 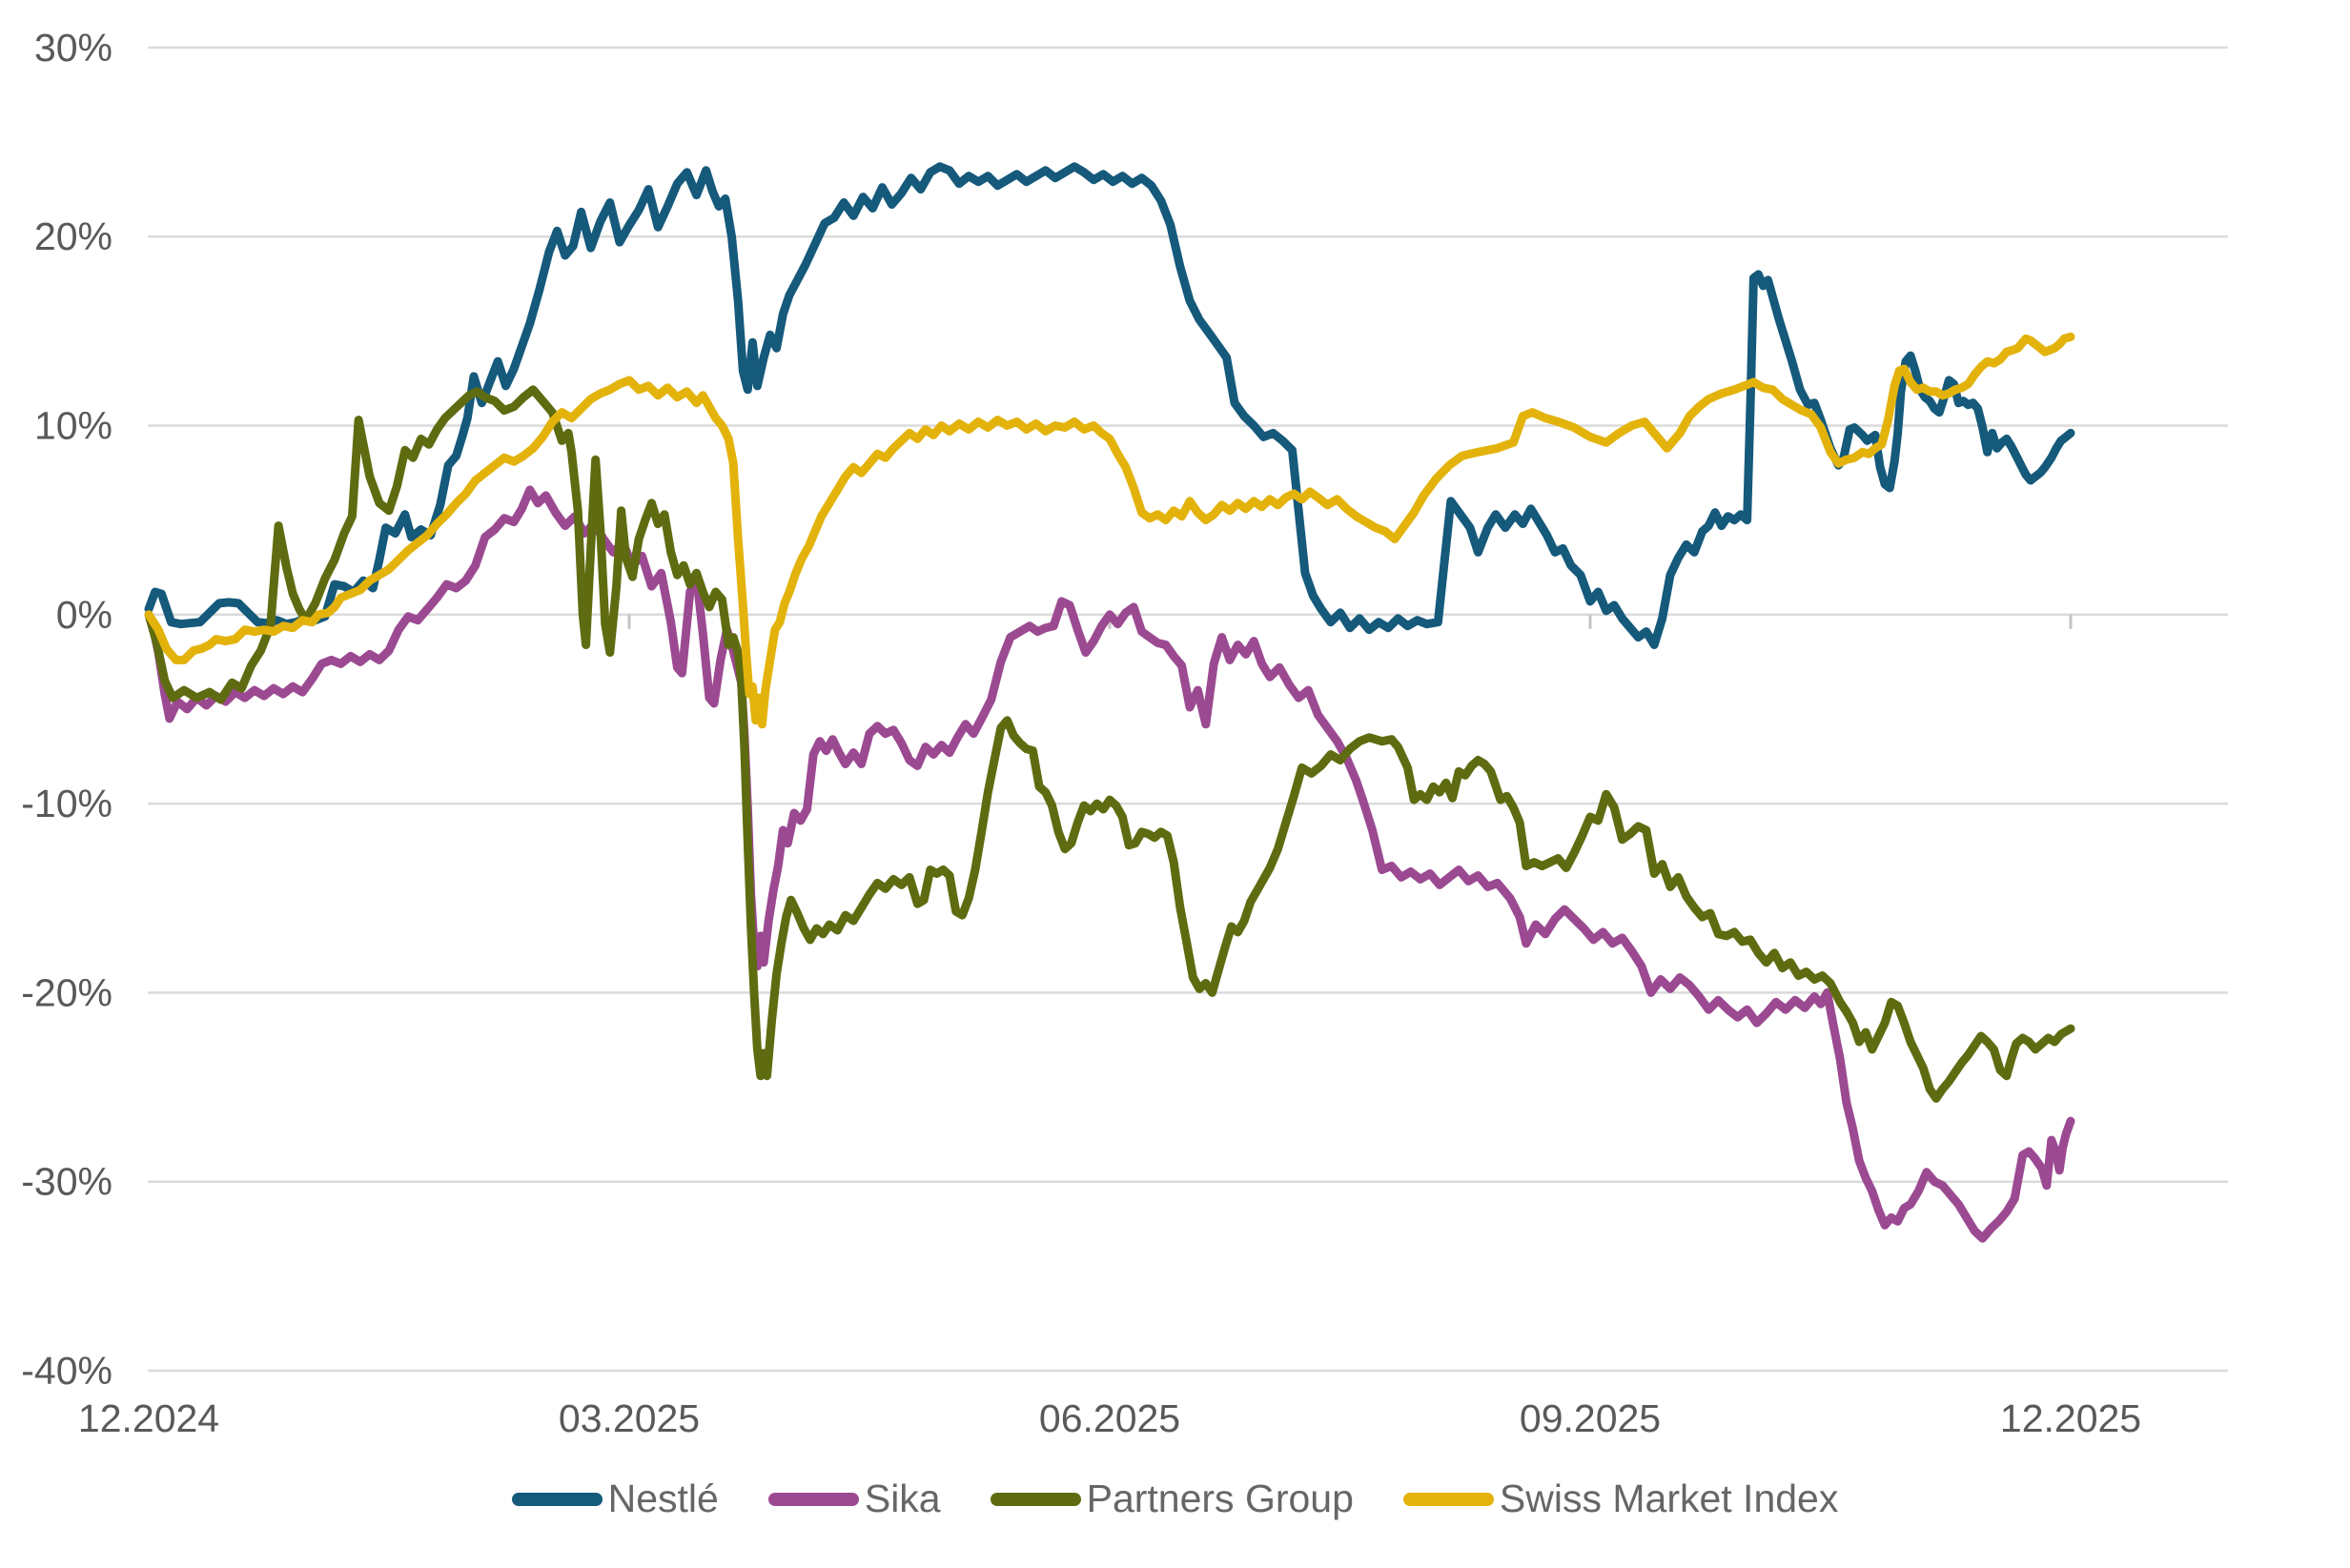 I want to click on legend-item-sika: Sika, so click(x=854, y=1498).